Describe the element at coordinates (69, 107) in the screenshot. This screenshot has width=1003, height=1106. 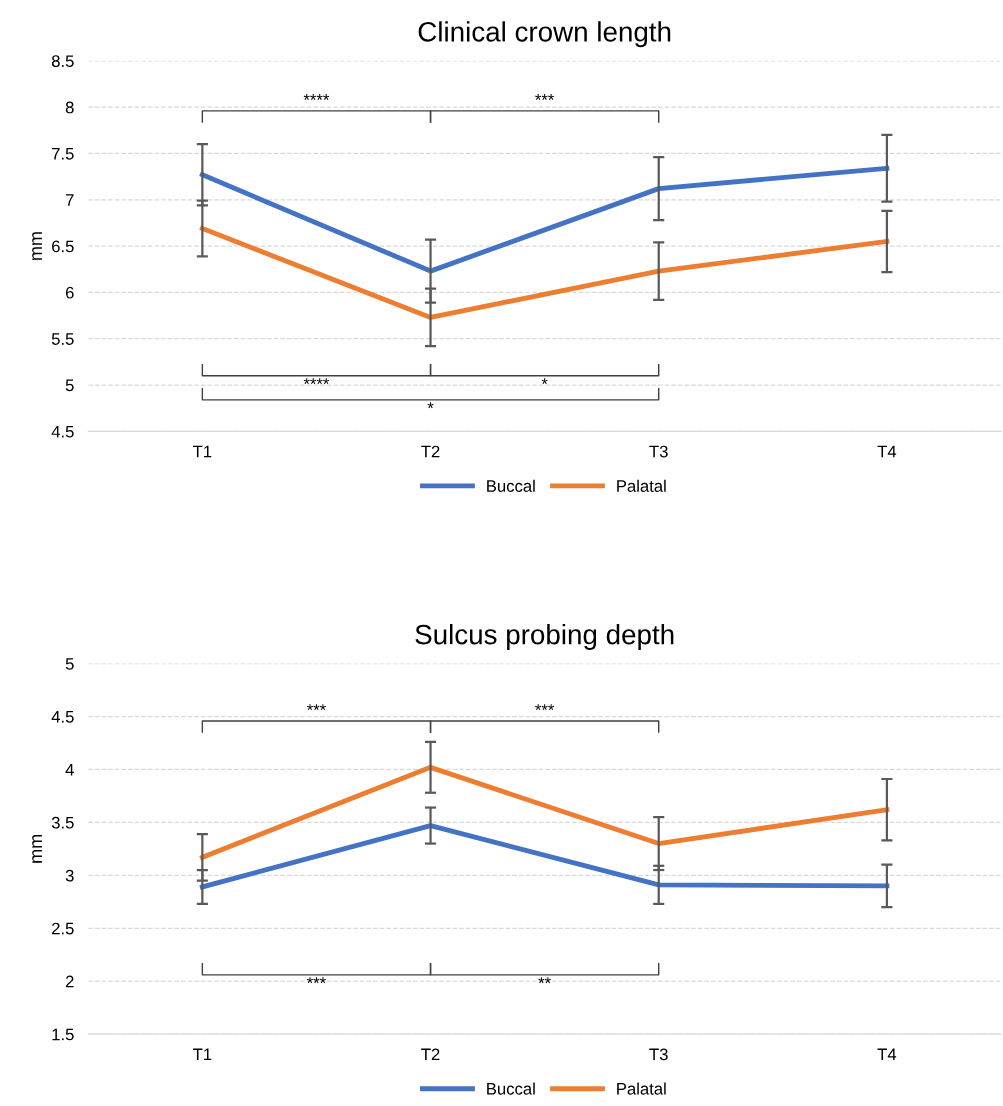
I see `y-tick-label: 8` at that location.